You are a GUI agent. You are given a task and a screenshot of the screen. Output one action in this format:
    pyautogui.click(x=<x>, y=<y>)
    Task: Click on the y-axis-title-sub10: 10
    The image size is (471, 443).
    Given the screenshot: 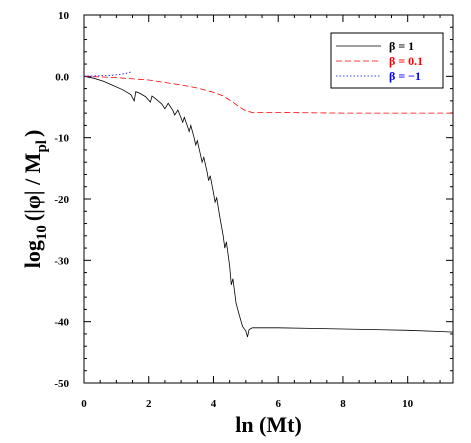 What is the action you would take?
    pyautogui.click(x=42, y=232)
    